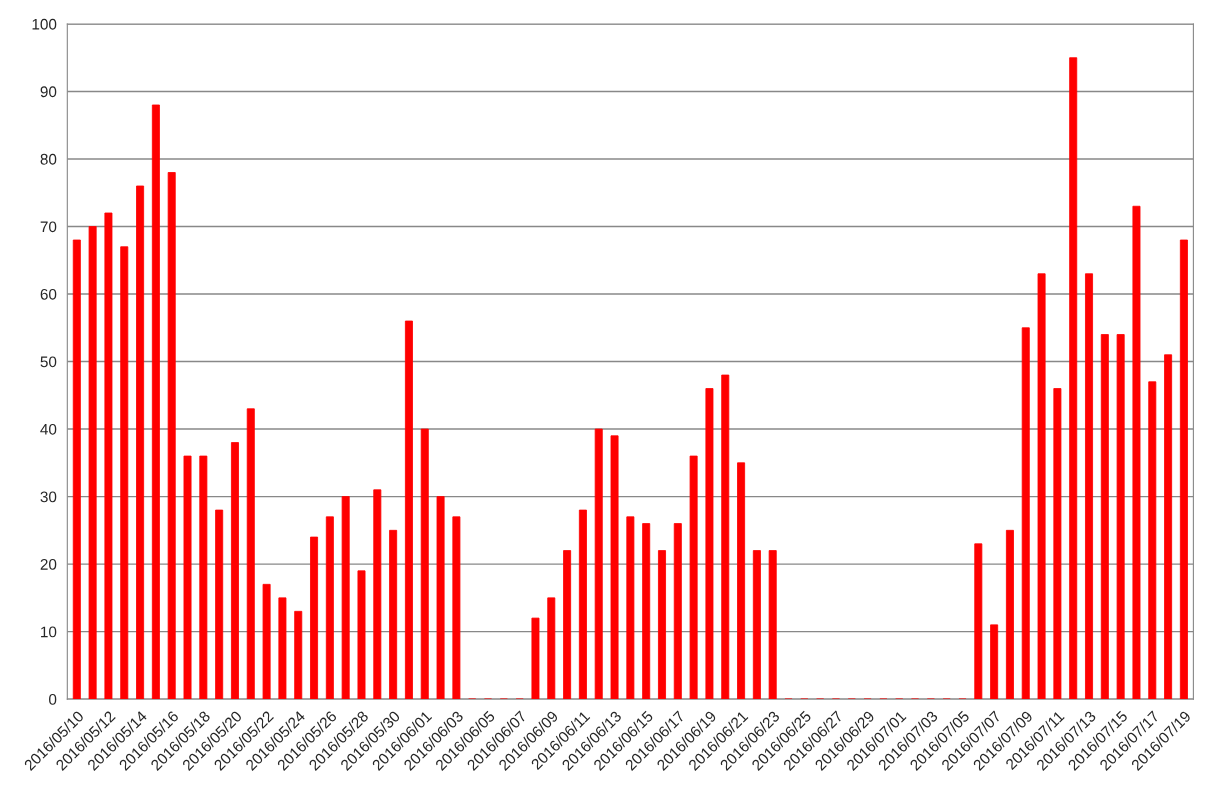 The image size is (1224, 799). What do you see at coordinates (48, 429) in the screenshot?
I see `y-tick-label: 40` at bounding box center [48, 429].